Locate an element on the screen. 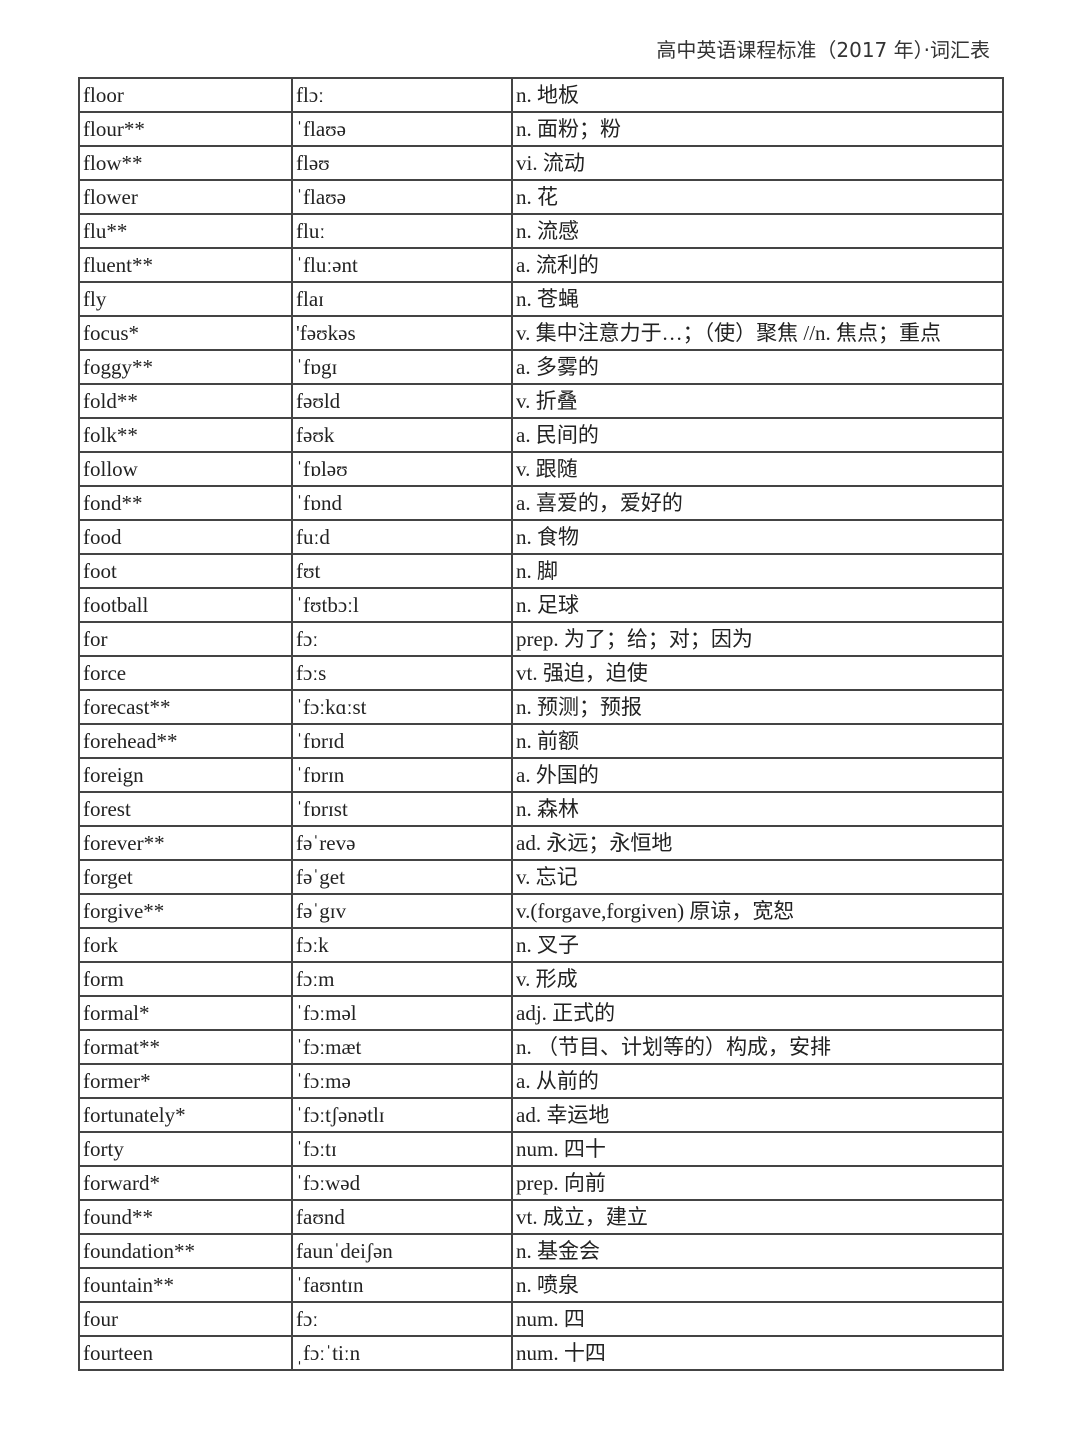 The width and height of the screenshot is (1080, 1456). definition-cell: n. 苍蝇 is located at coordinates (757, 299).